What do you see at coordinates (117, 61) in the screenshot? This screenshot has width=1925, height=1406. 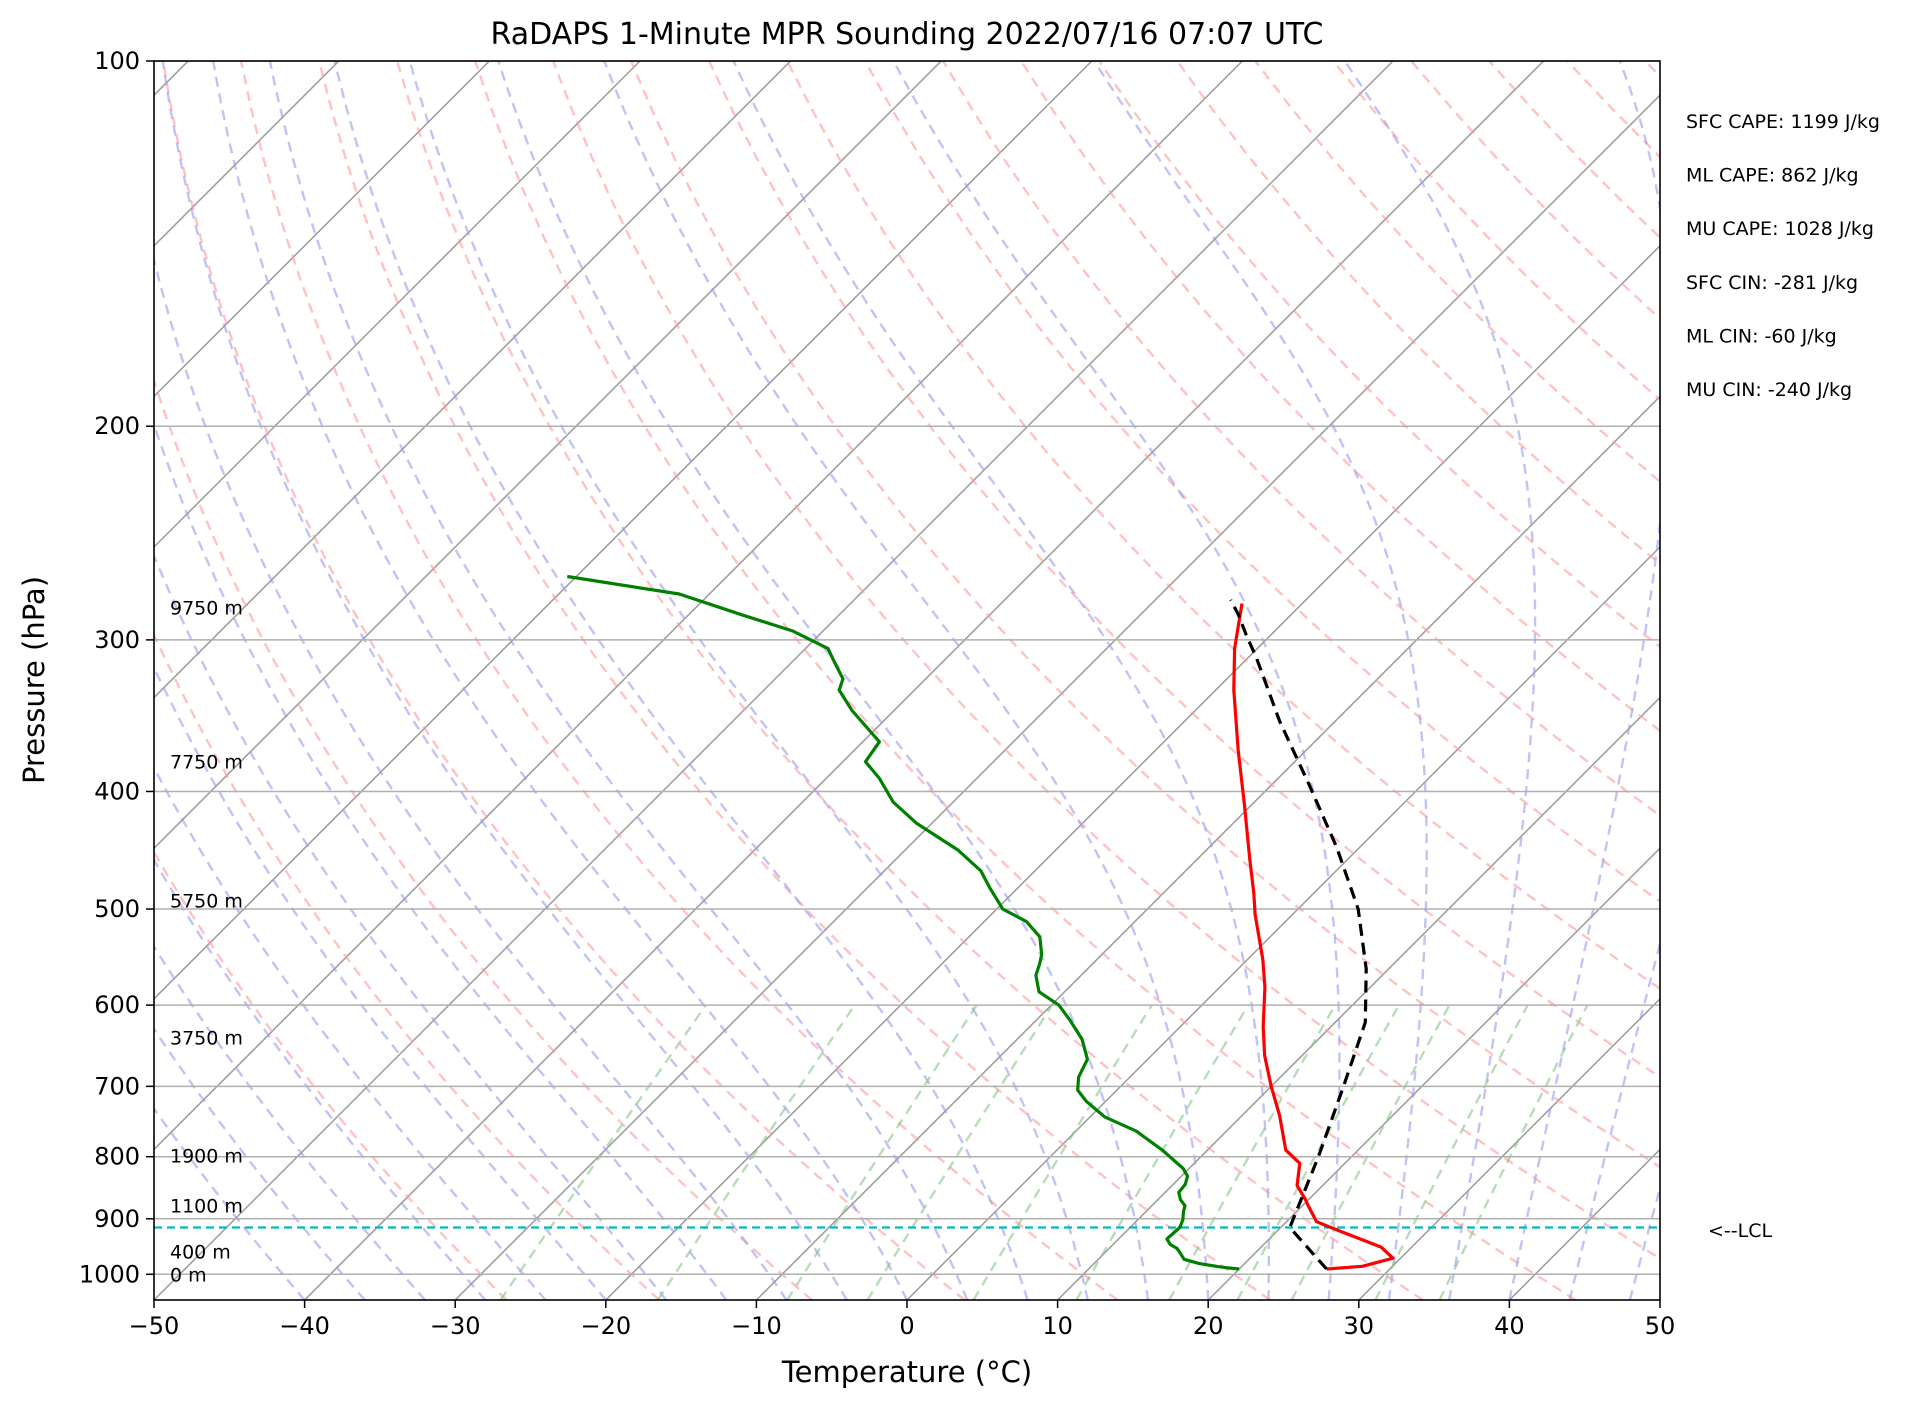 I see `y-tick-label: 100` at bounding box center [117, 61].